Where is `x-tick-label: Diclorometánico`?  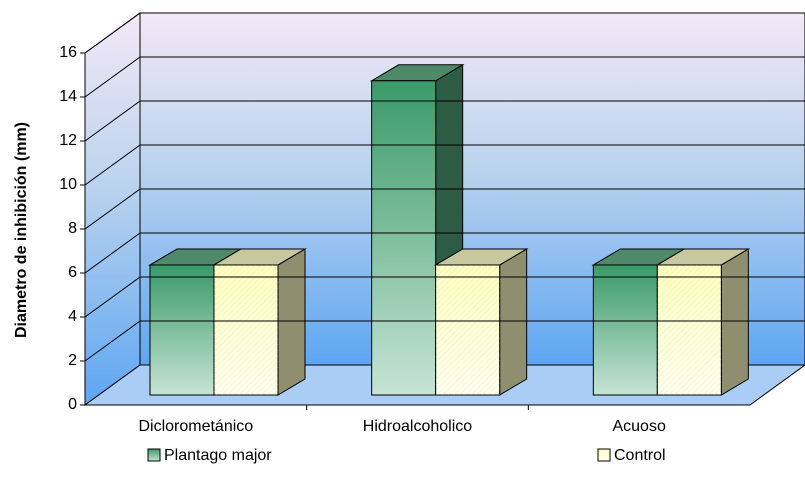 x-tick-label: Diclorometánico is located at coordinates (195, 426).